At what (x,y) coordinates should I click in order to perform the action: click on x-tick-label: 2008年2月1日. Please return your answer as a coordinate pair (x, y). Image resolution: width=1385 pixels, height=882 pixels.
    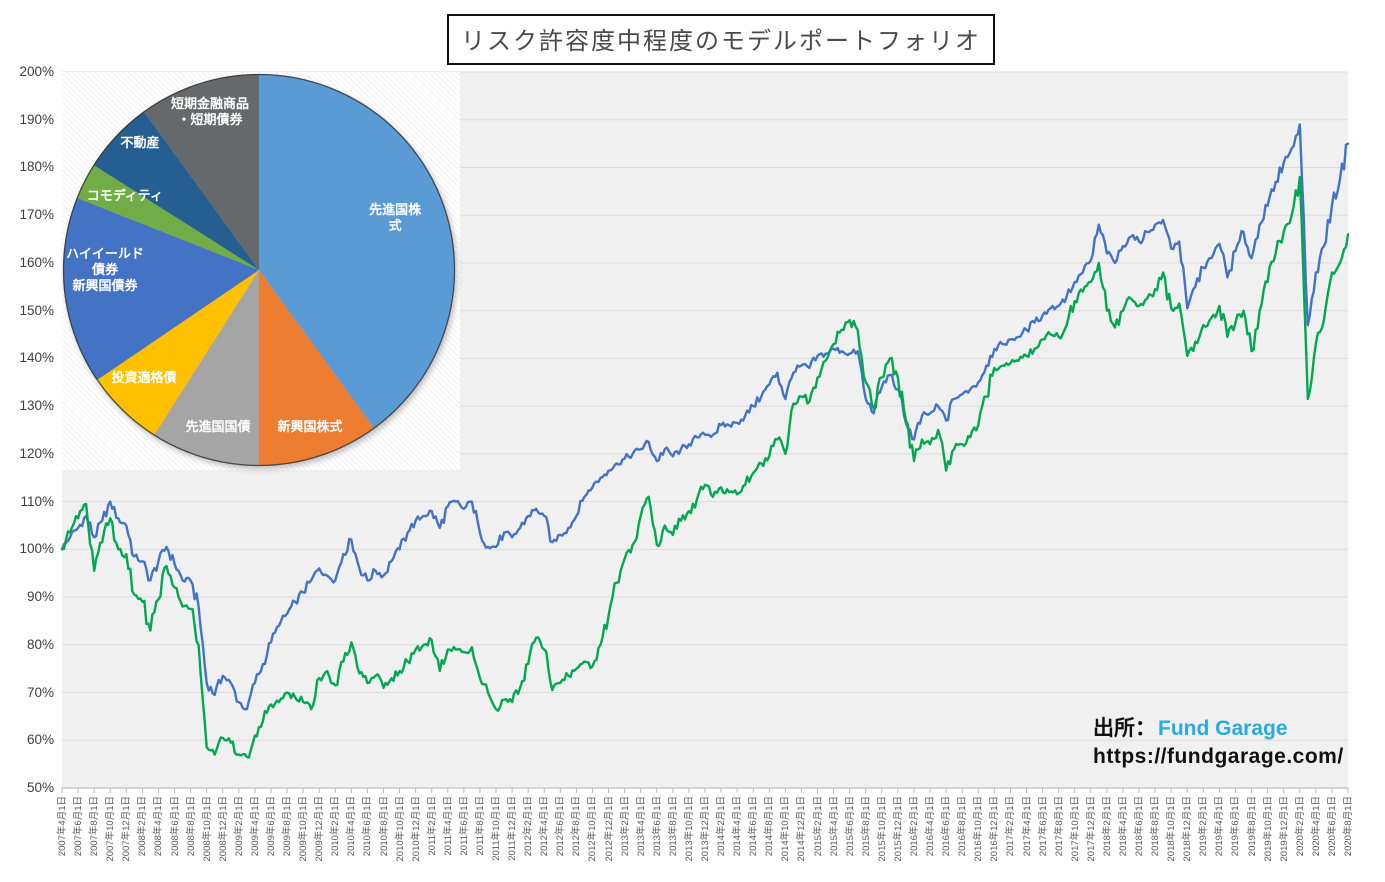
    Looking at the image, I should click on (143, 826).